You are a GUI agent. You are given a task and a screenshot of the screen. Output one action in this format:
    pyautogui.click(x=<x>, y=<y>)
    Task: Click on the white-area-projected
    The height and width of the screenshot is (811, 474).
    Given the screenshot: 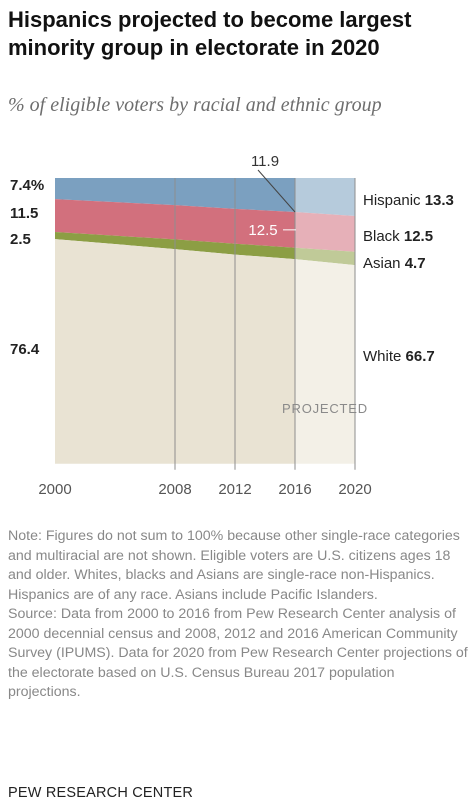 What is the action you would take?
    pyautogui.click(x=325, y=361)
    